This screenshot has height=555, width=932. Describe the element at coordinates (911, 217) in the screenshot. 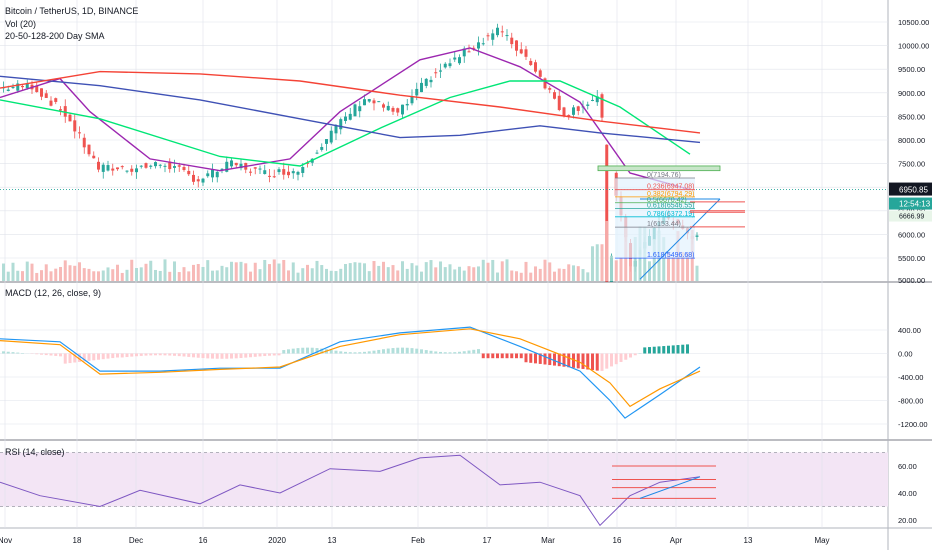

I see `level-tag-value: 6666.99` at that location.